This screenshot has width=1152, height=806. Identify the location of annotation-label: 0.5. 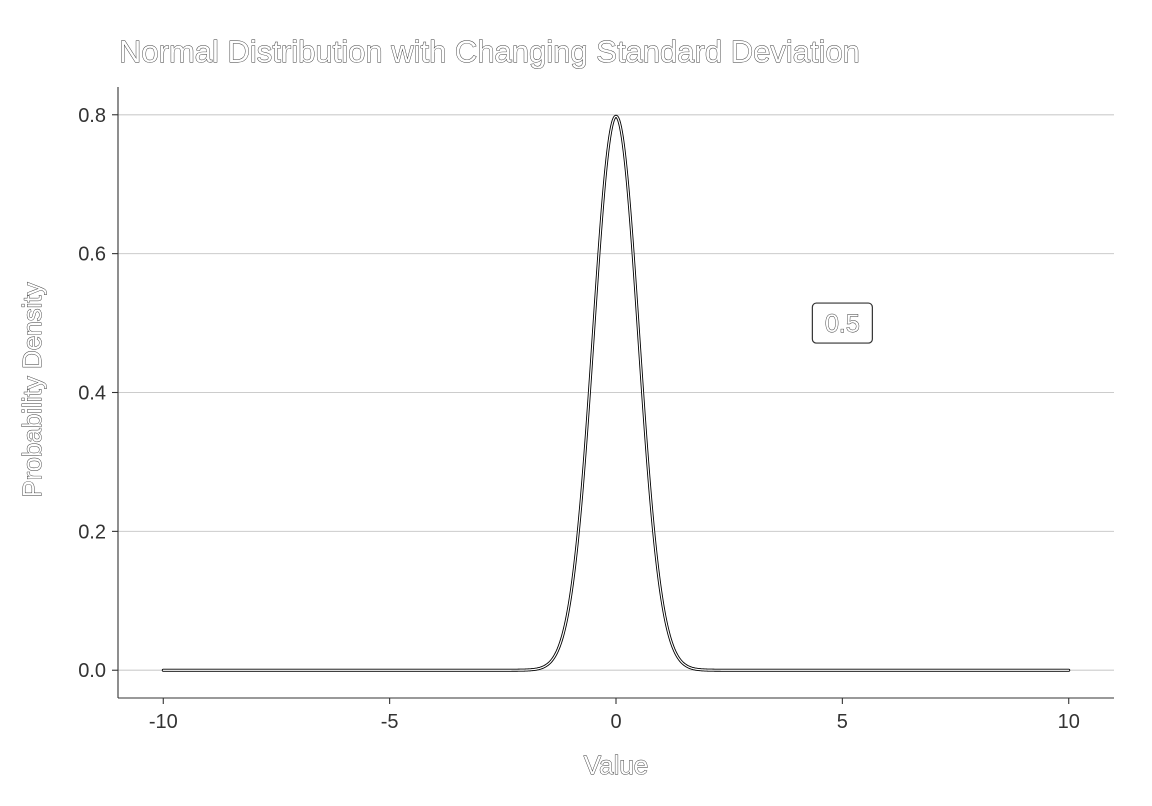
(842, 324).